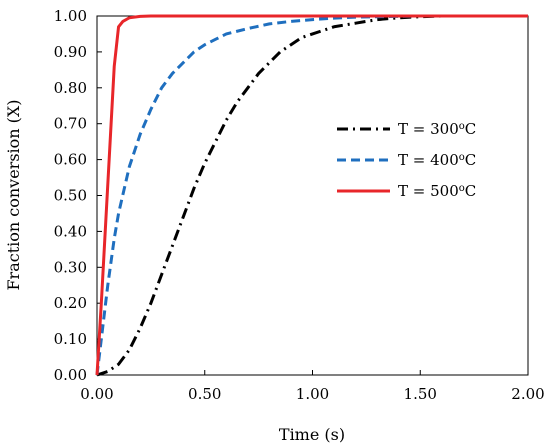 Image resolution: width=550 pixels, height=445 pixels. Describe the element at coordinates (70, 124) in the screenshot. I see `y-tick-label: 0.70` at that location.